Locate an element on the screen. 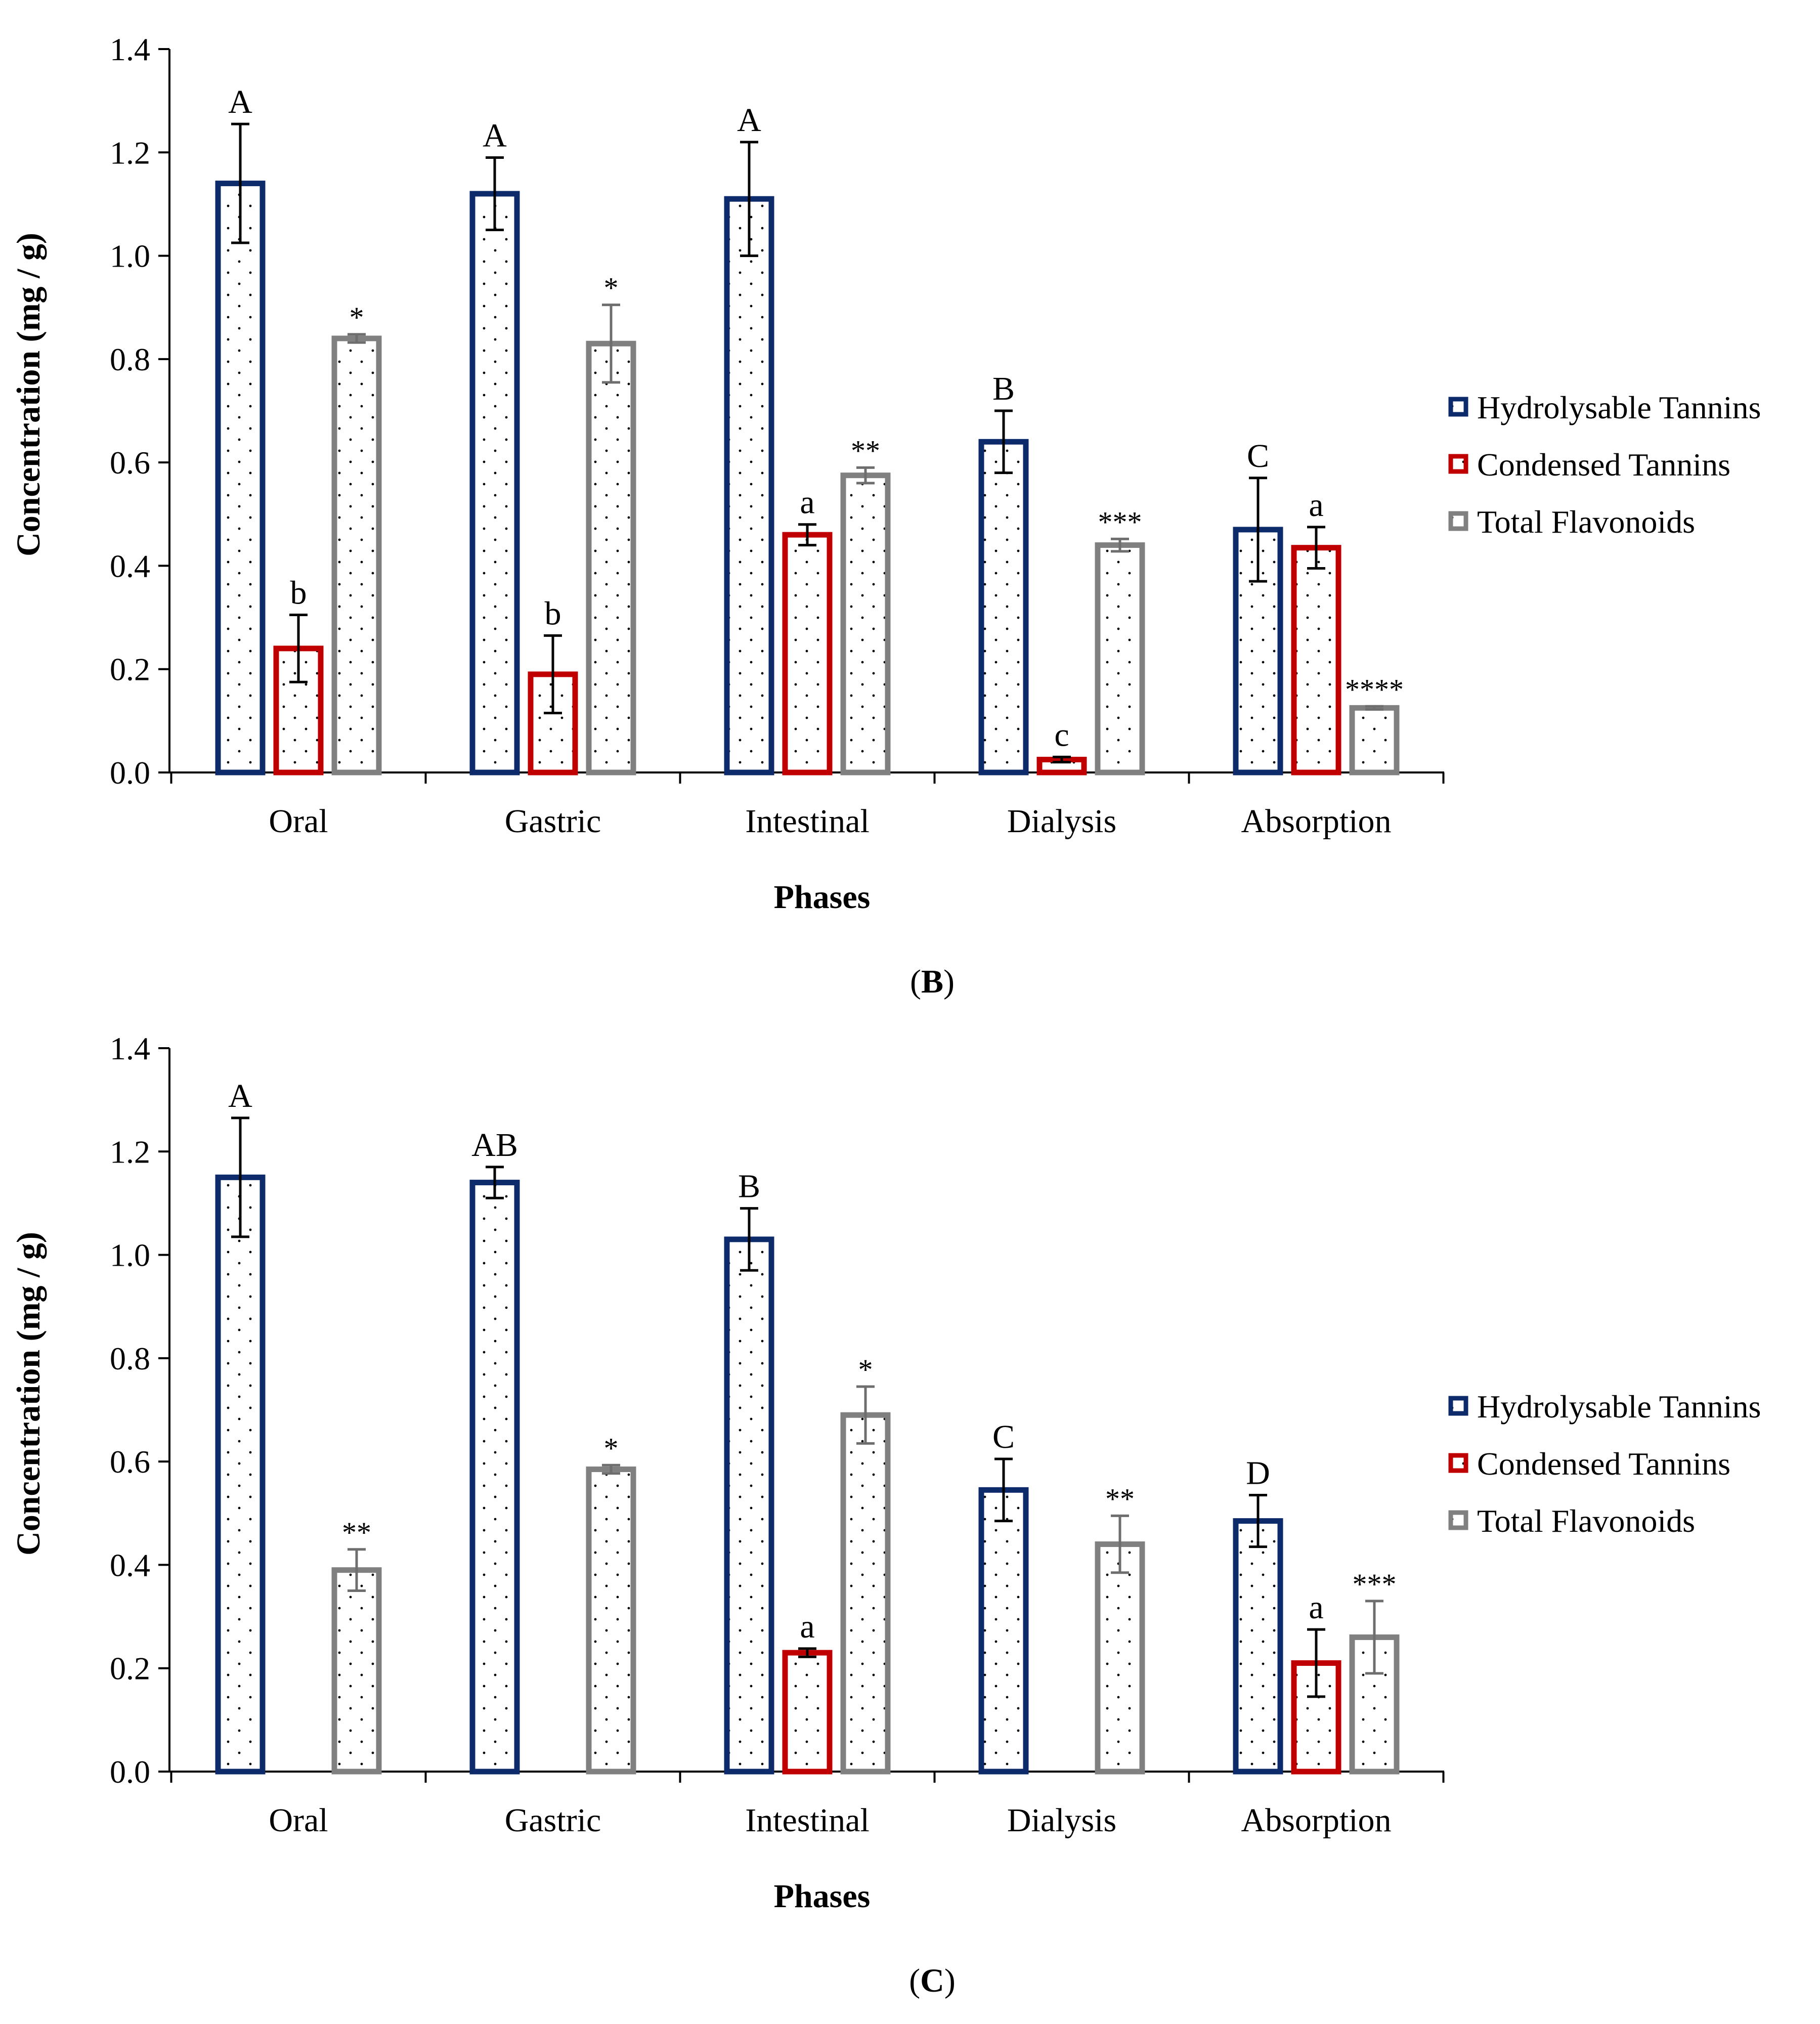 The height and width of the screenshot is (2024, 1820). legend-label: Hydrolysable Tannins is located at coordinates (1619, 407).